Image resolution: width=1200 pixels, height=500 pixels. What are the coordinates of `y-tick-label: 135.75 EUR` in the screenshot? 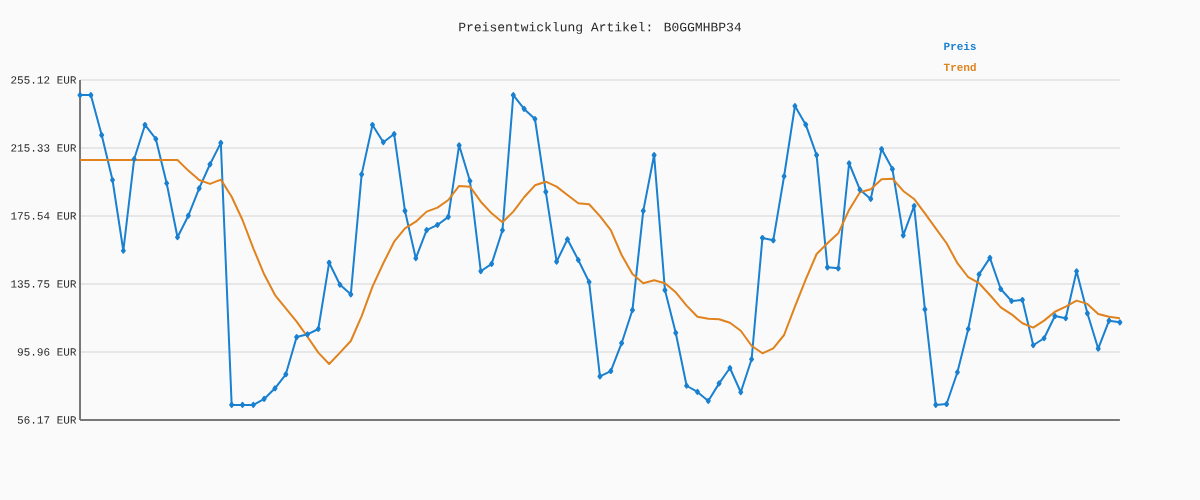 It's located at (44, 284).